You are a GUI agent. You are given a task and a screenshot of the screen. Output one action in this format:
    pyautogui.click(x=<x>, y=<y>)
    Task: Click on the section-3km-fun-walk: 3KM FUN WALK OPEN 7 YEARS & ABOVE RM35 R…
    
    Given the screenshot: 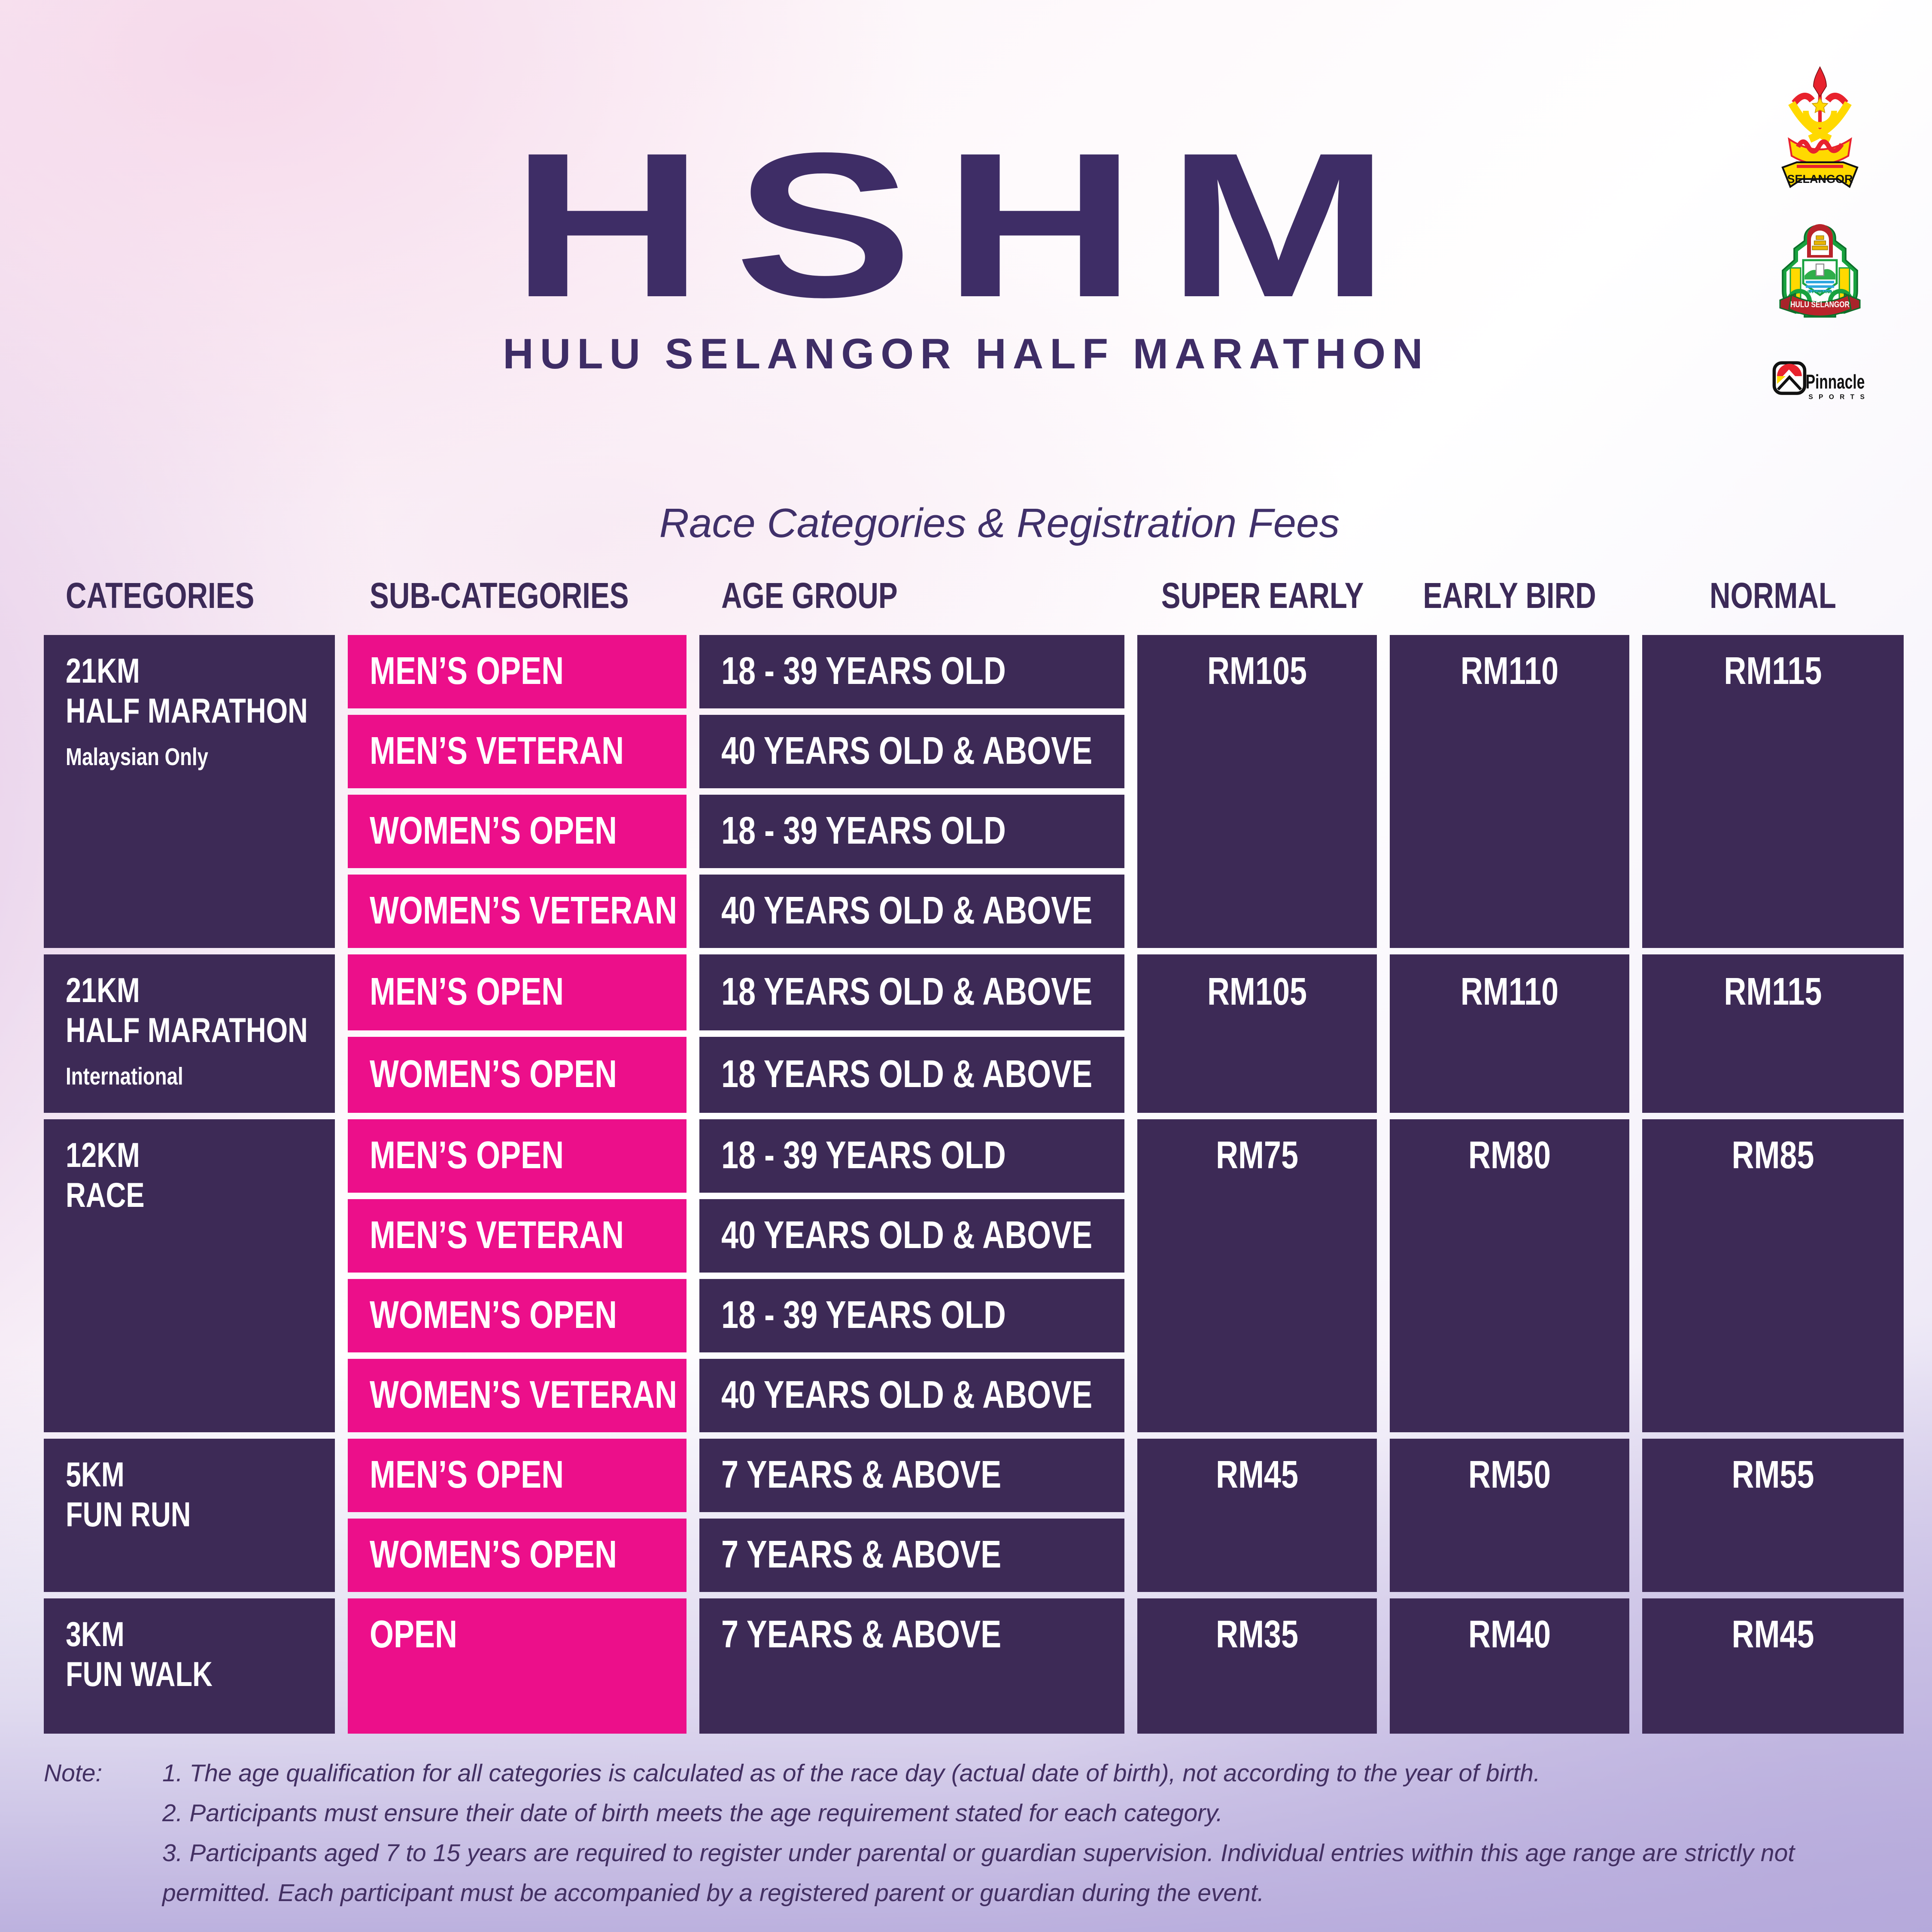 What is the action you would take?
    pyautogui.click(x=974, y=1666)
    